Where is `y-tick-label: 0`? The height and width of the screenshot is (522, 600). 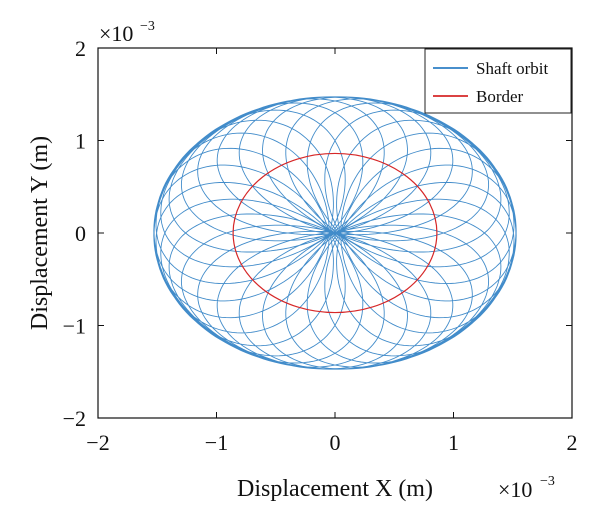
y-tick-label: 0 is located at coordinates (80, 233).